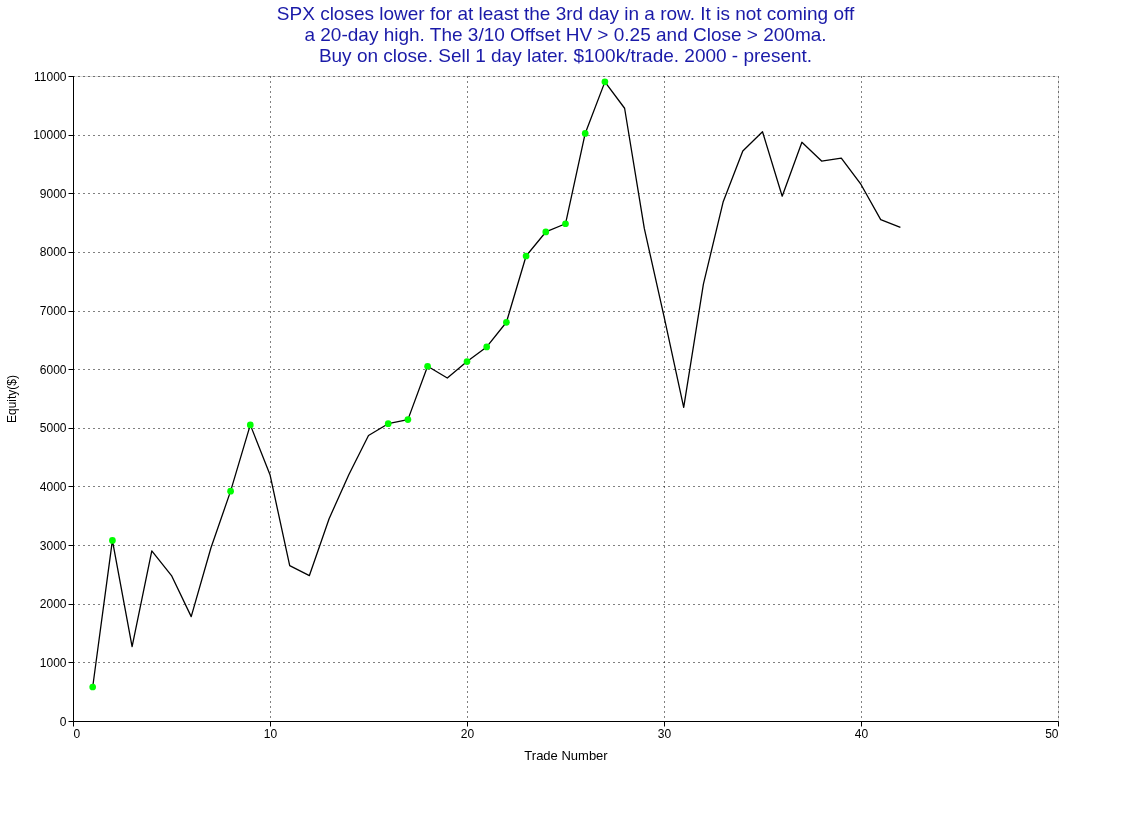  I want to click on y-tick-label: 6000, so click(53, 369).